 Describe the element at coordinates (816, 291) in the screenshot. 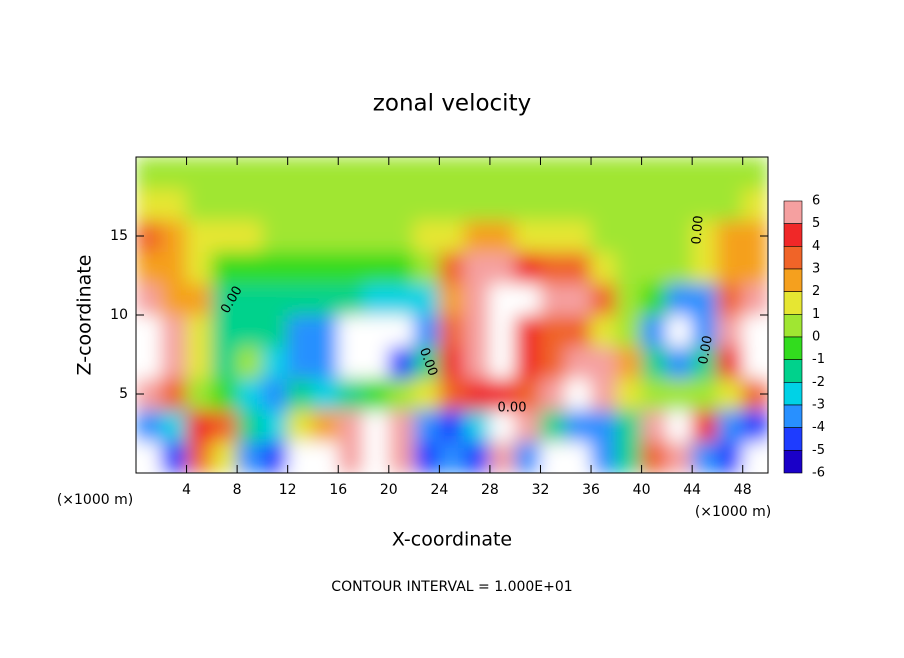

I see `colorbar-label: 2` at that location.